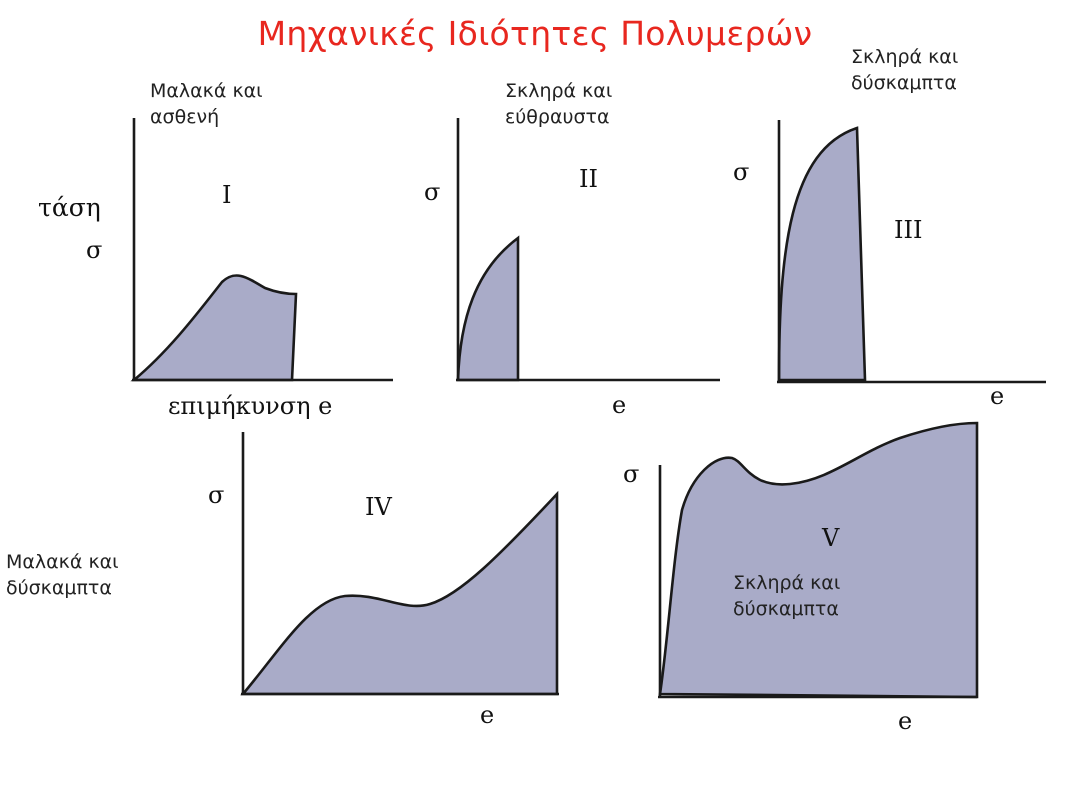 Image resolution: width=1070 pixels, height=811 pixels. What do you see at coordinates (911, 252) in the screenshot?
I see `panel-III` at bounding box center [911, 252].